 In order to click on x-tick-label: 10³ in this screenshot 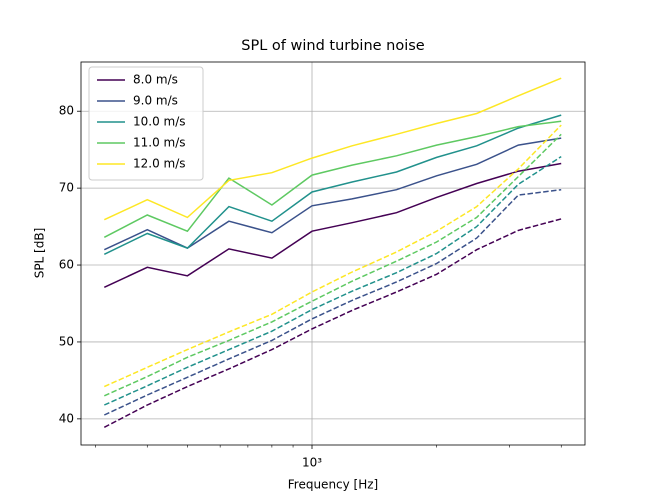, I will do `click(312, 463)`.